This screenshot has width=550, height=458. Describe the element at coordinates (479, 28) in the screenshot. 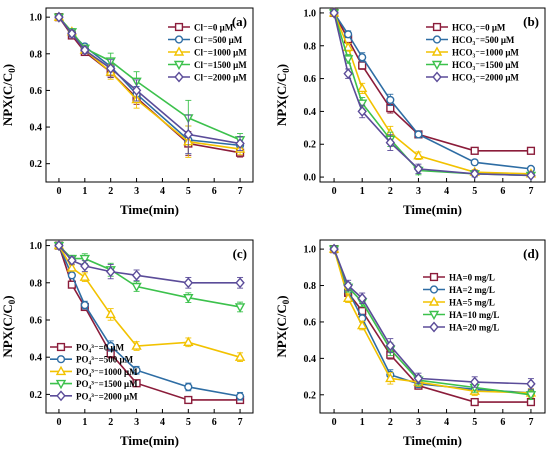

I see `legend-label: HCO₃⁻=0 μM` at that location.